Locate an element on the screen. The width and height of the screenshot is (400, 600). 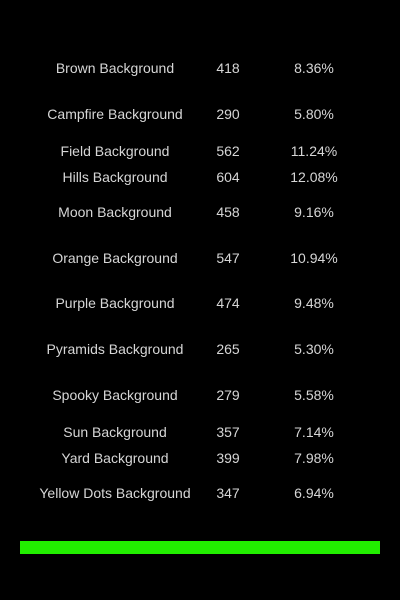
trait-count: 458 is located at coordinates (228, 212).